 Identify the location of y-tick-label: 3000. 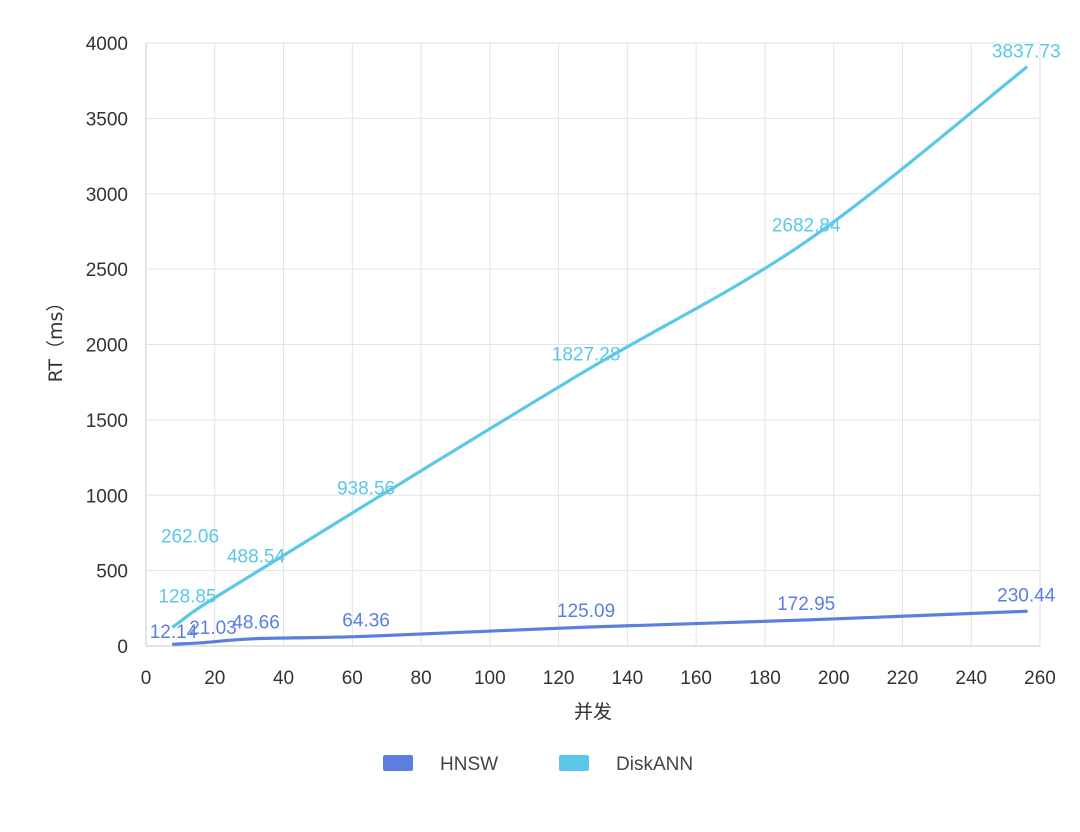
(107, 195).